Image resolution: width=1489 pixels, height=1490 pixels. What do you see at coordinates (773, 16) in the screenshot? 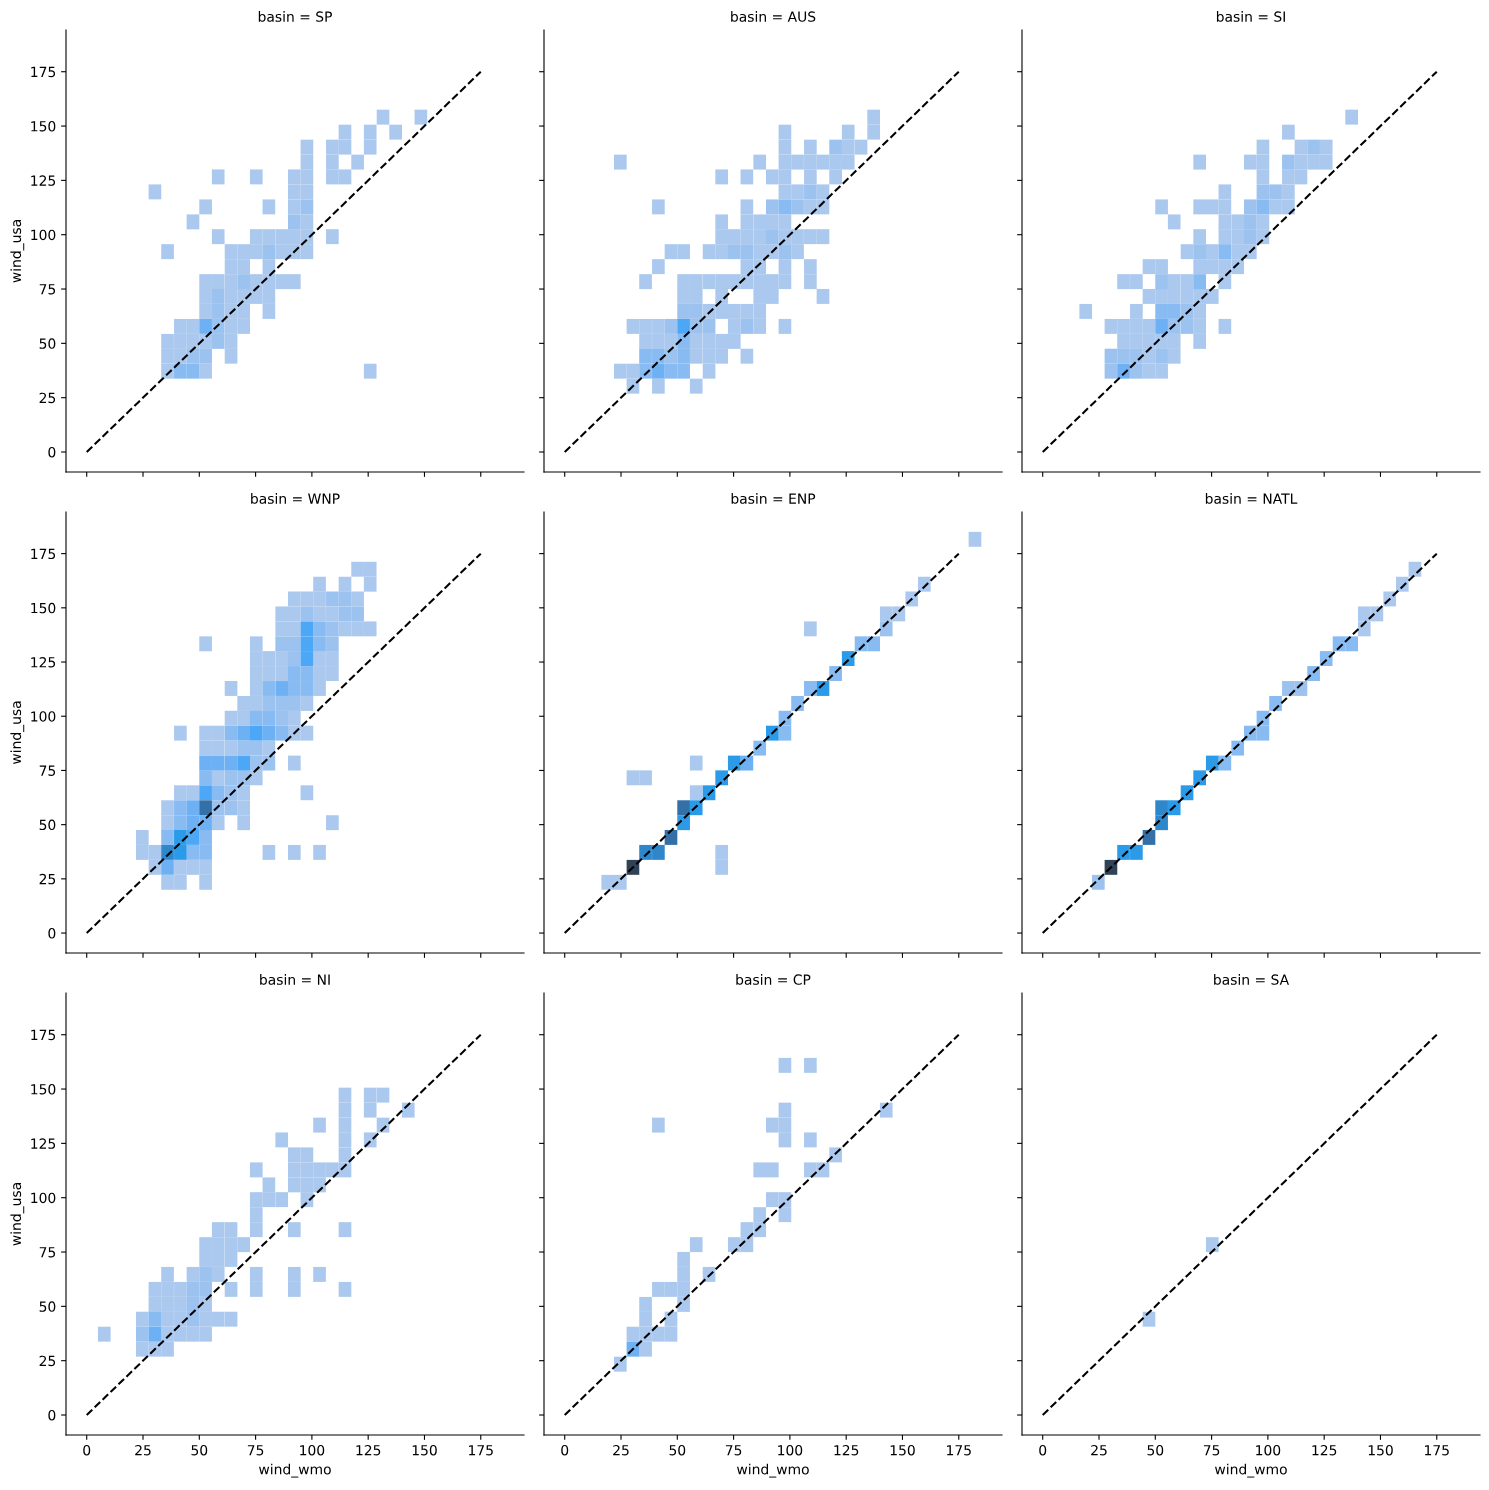
I see `chart-title: basin = AUS` at bounding box center [773, 16].